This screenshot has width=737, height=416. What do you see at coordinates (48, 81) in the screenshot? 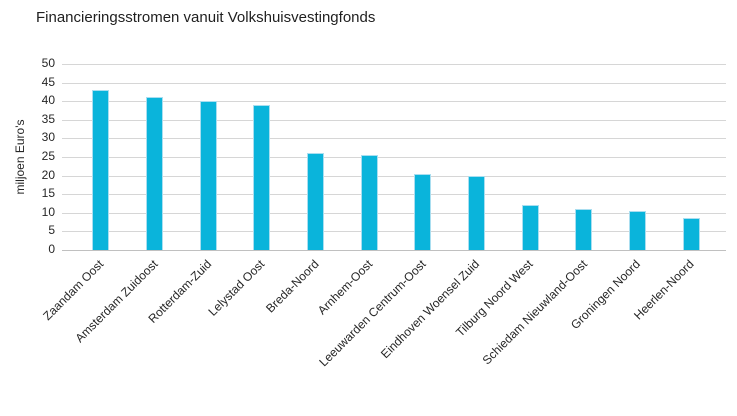
I see `y-tick-label-45: 45` at bounding box center [48, 81].